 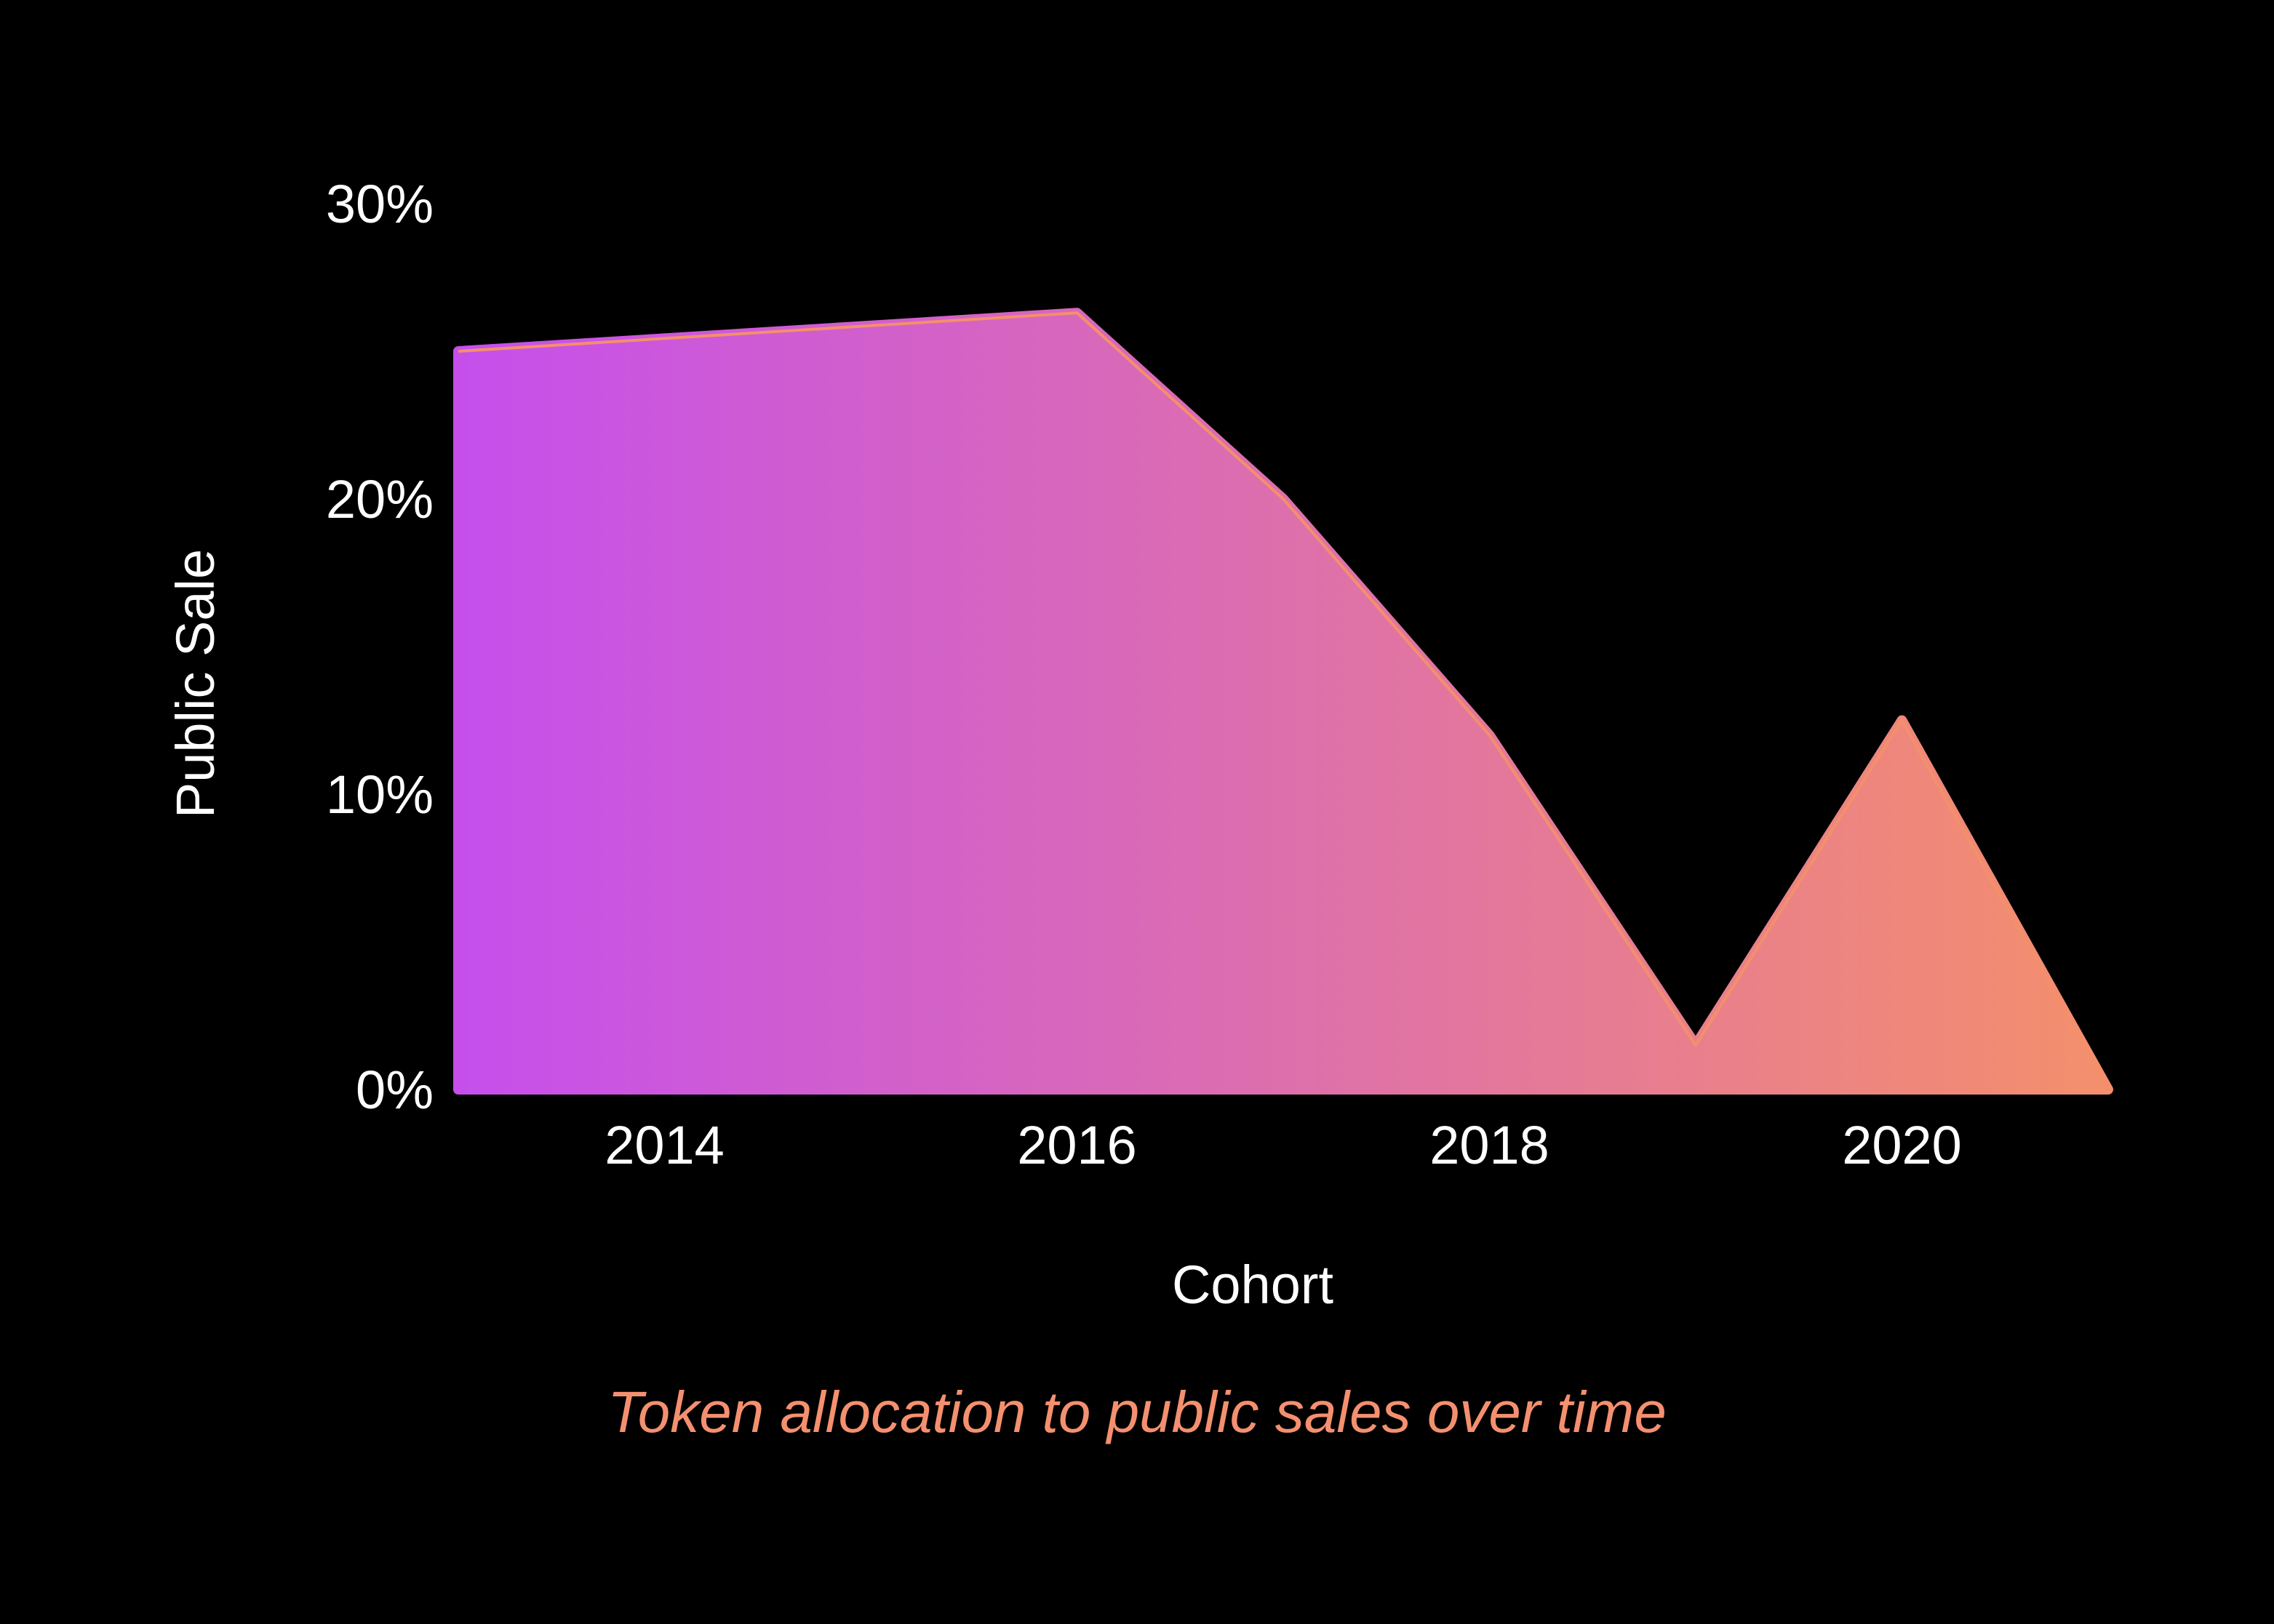 I want to click on x-tick-label-2020: 2020, so click(x=1902, y=1145).